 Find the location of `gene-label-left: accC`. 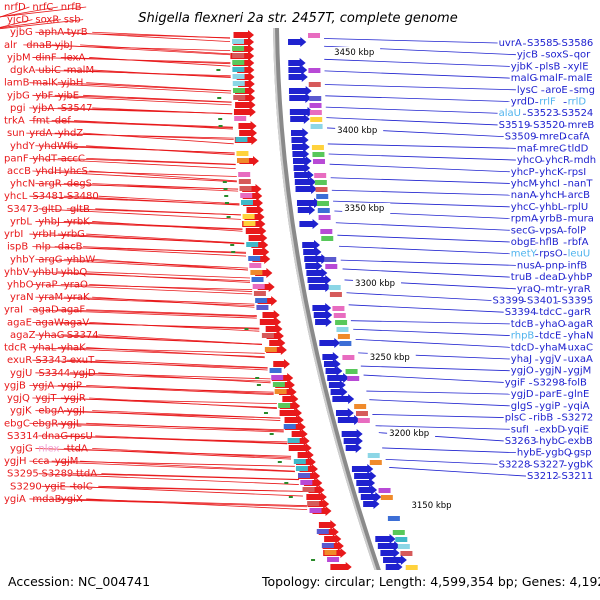

gene-label-left: accC is located at coordinates (73, 158).